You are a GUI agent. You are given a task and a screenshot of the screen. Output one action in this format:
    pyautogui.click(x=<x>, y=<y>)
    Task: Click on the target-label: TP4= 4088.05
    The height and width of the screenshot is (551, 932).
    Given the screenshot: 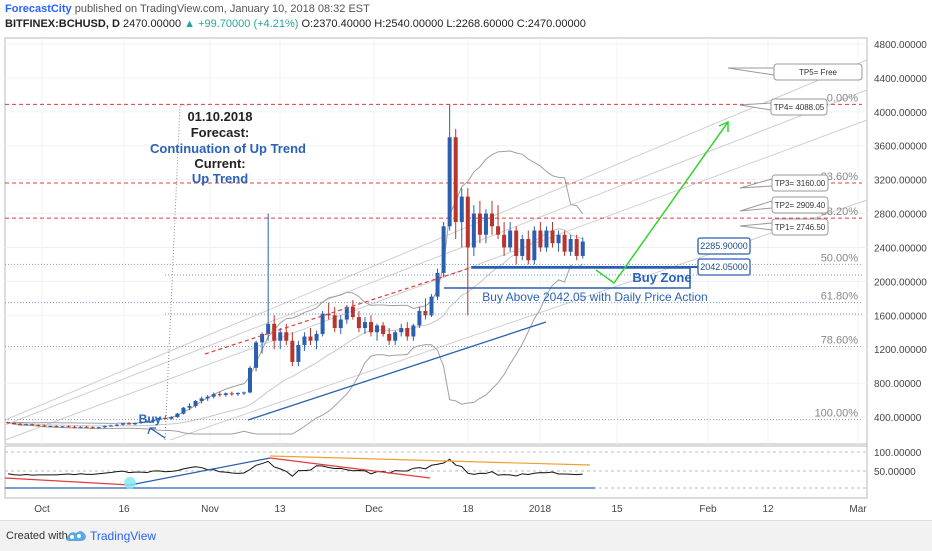 What is the action you would take?
    pyautogui.click(x=799, y=107)
    